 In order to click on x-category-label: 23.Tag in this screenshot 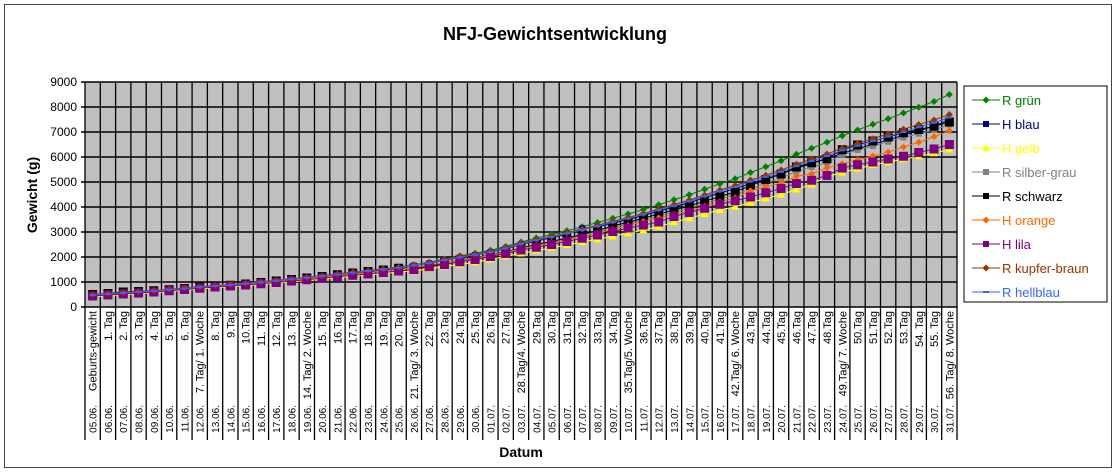, I will do `click(446, 327)`.